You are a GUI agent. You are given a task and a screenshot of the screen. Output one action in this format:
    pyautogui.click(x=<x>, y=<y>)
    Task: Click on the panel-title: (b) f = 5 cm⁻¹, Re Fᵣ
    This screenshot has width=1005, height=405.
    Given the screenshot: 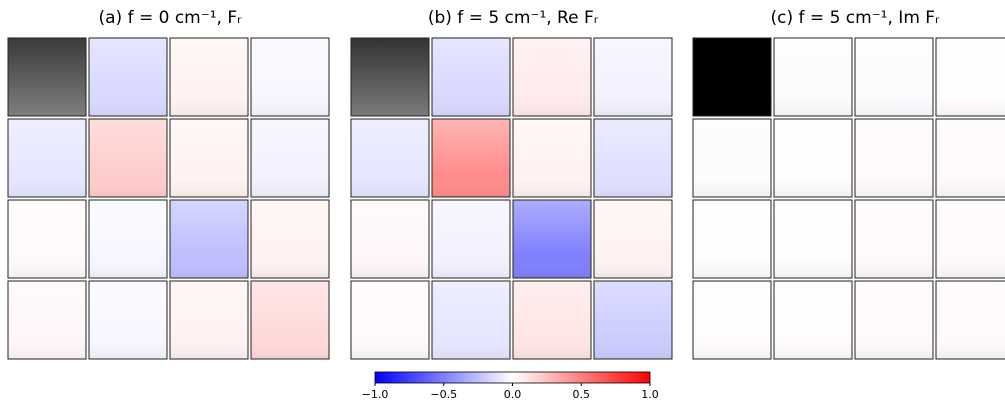 What is the action you would take?
    pyautogui.click(x=513, y=18)
    